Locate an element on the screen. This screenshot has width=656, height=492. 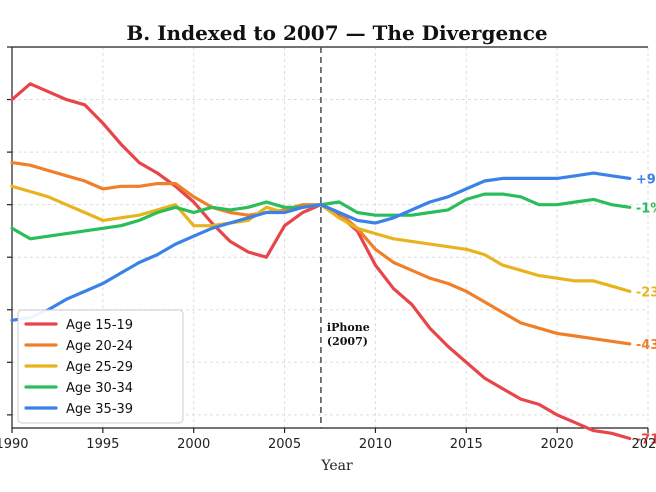
x-axis-label: Year is located at coordinates (336, 466).